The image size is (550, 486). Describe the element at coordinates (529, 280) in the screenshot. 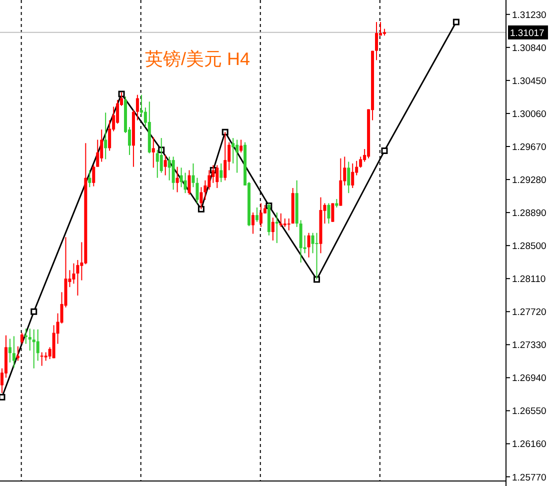

I see `y-tick-label: 1.28110` at that location.